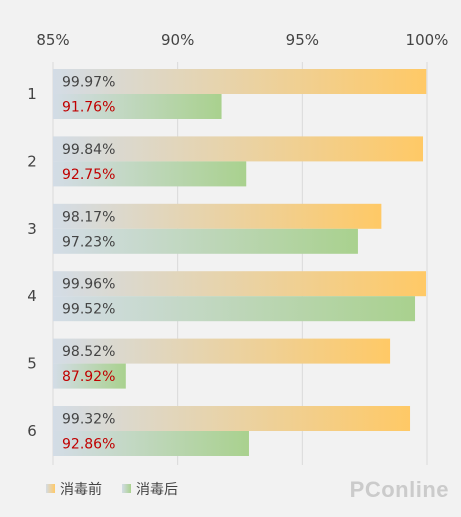 The height and width of the screenshot is (517, 461). What do you see at coordinates (427, 40) in the screenshot?
I see `x-tick-label-3: 100%` at bounding box center [427, 40].